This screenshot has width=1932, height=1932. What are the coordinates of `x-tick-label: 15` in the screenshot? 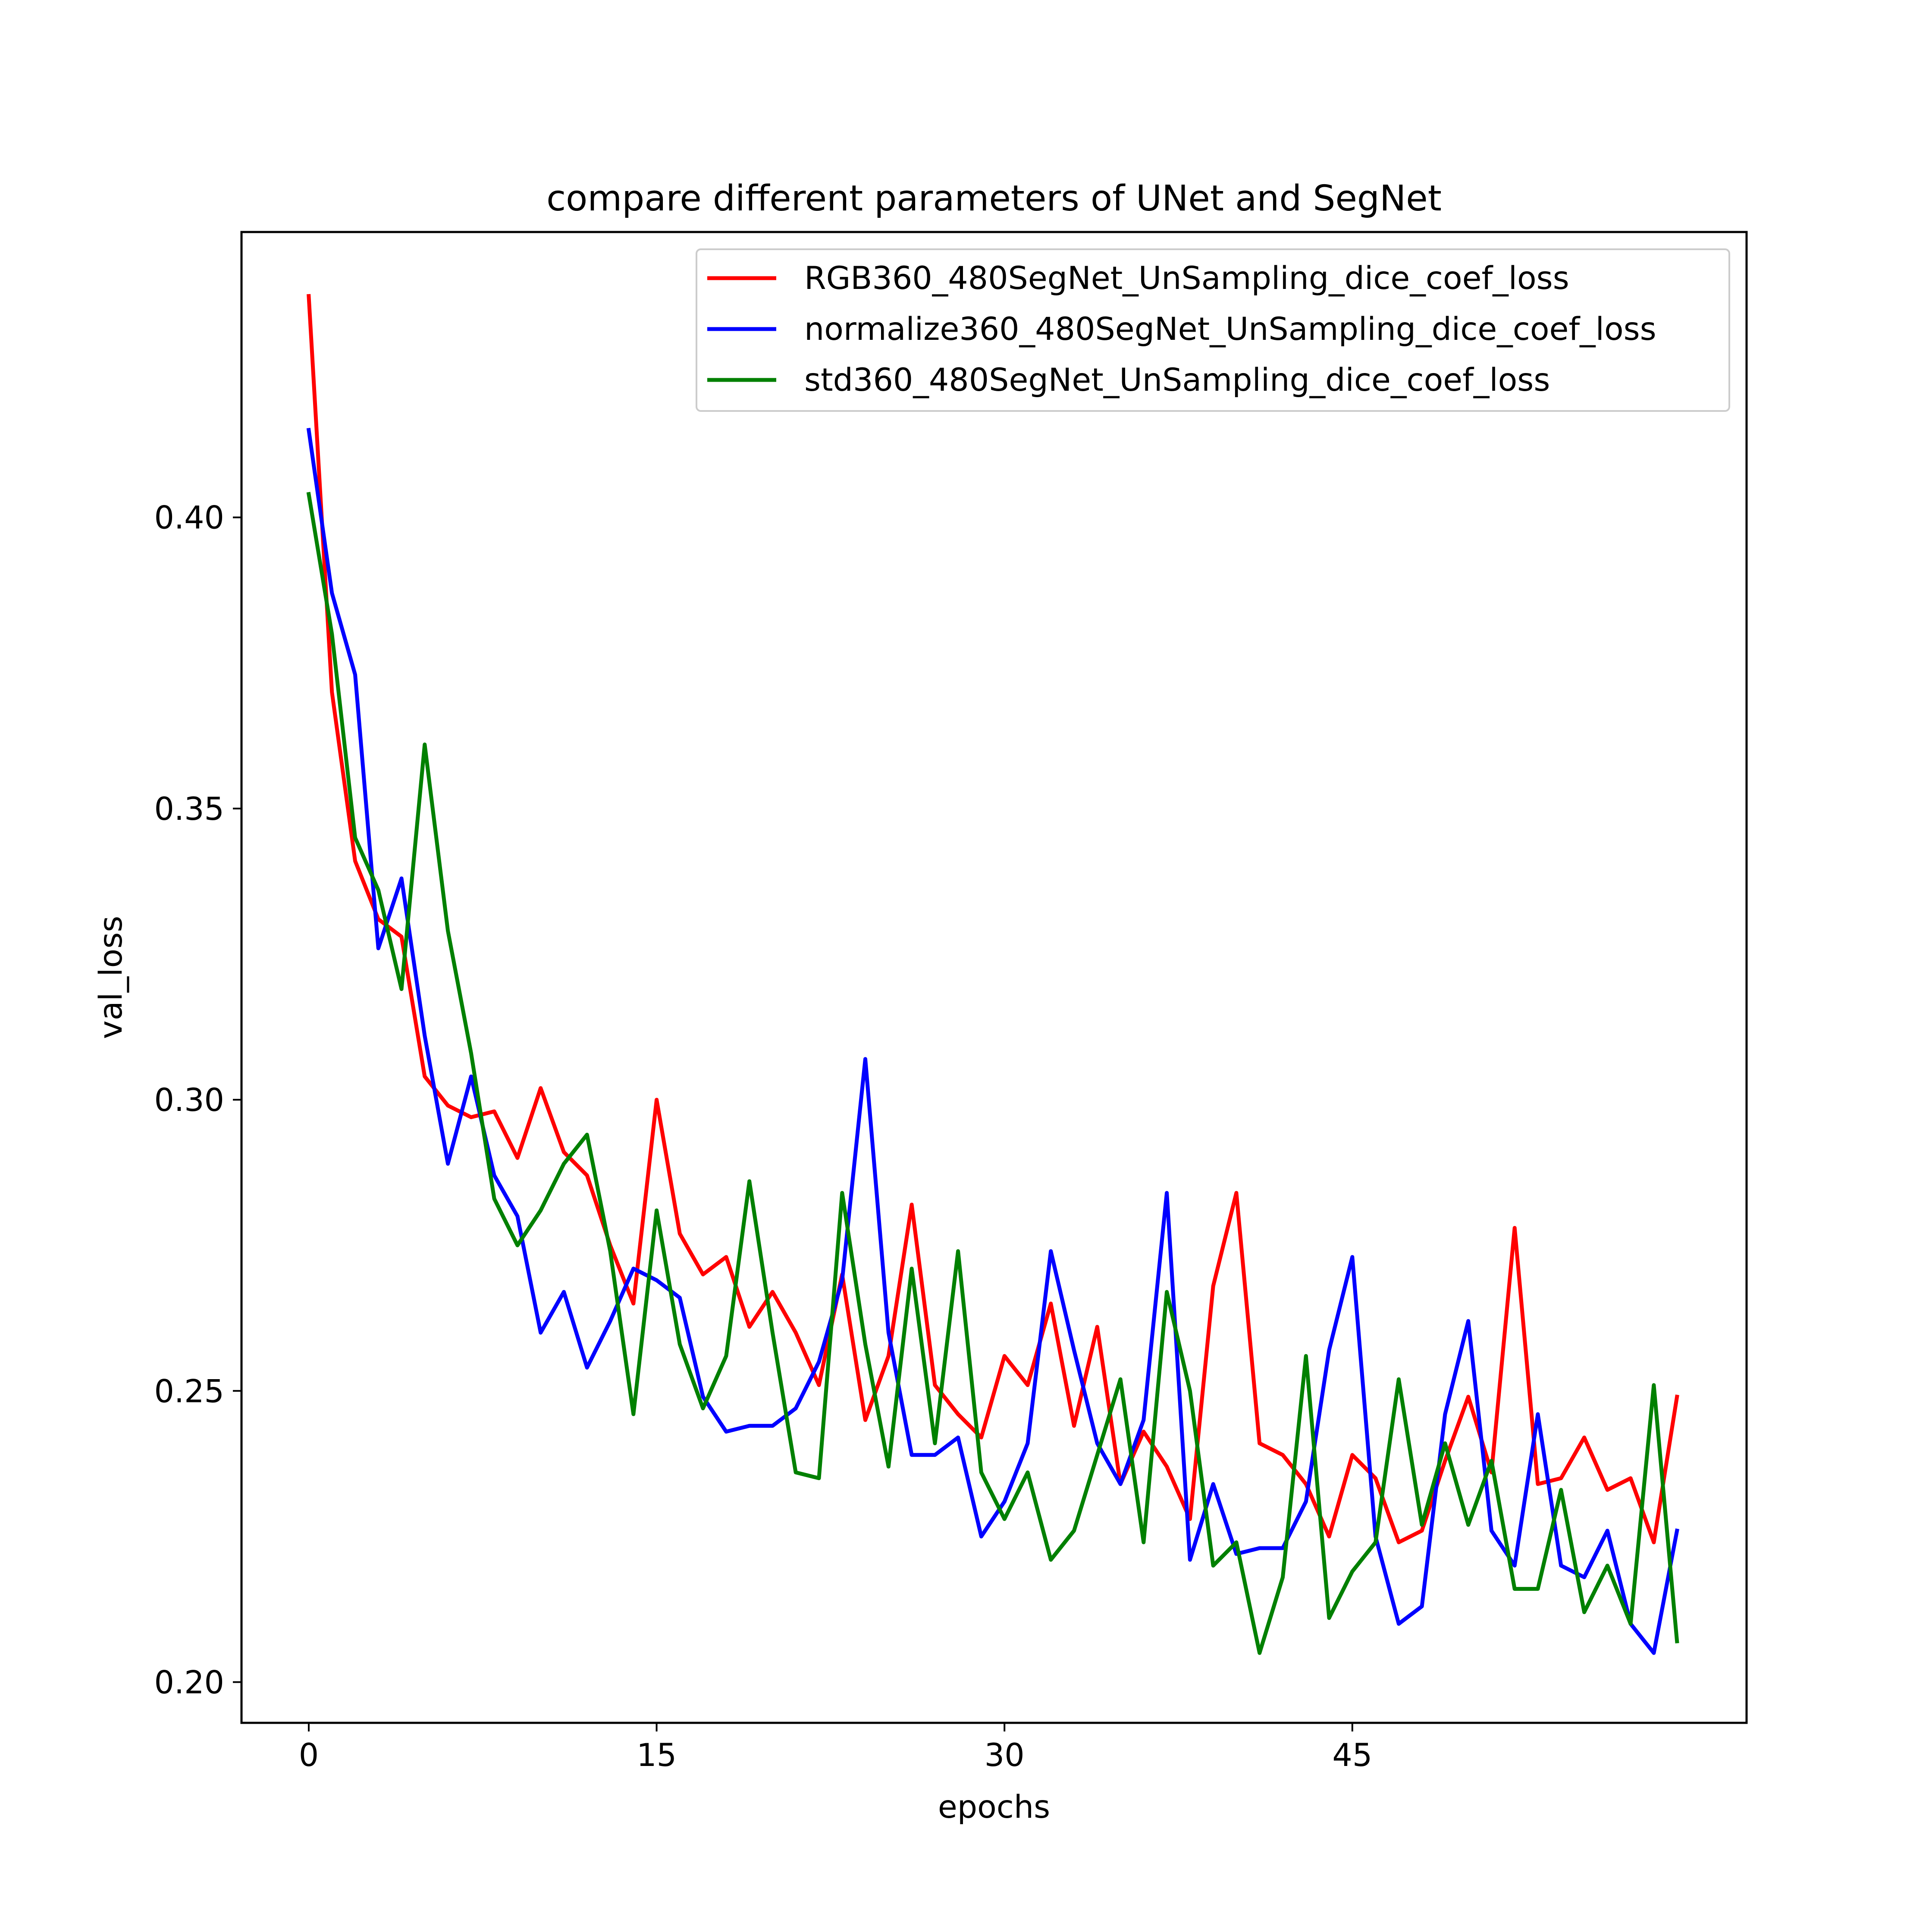 It's located at (657, 1756).